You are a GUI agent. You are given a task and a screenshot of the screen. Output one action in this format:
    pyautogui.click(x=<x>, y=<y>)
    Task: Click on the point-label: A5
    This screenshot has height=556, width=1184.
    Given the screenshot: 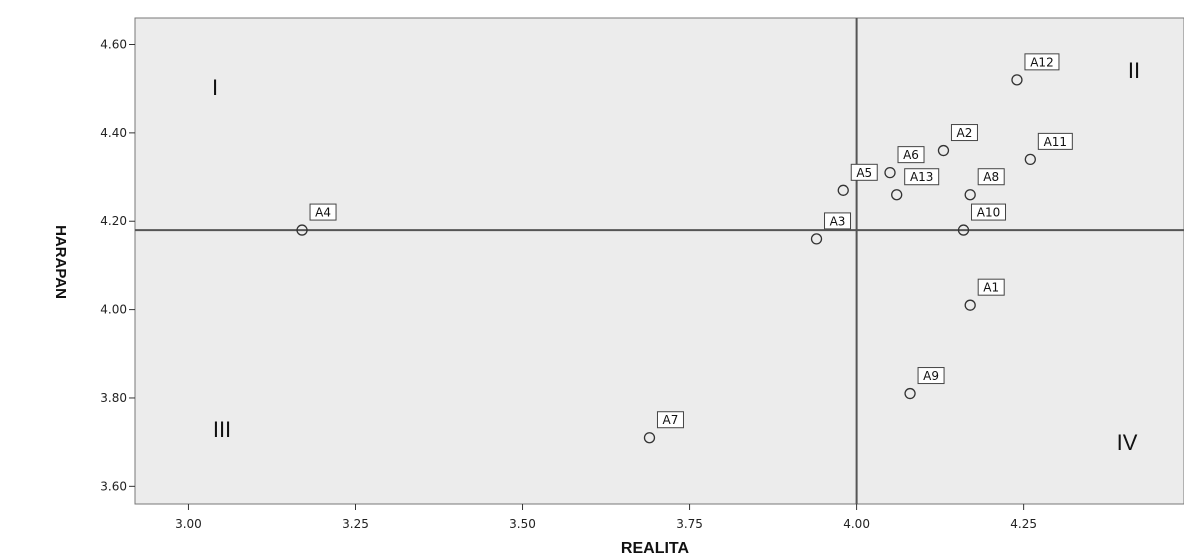 What is the action you would take?
    pyautogui.click(x=864, y=173)
    